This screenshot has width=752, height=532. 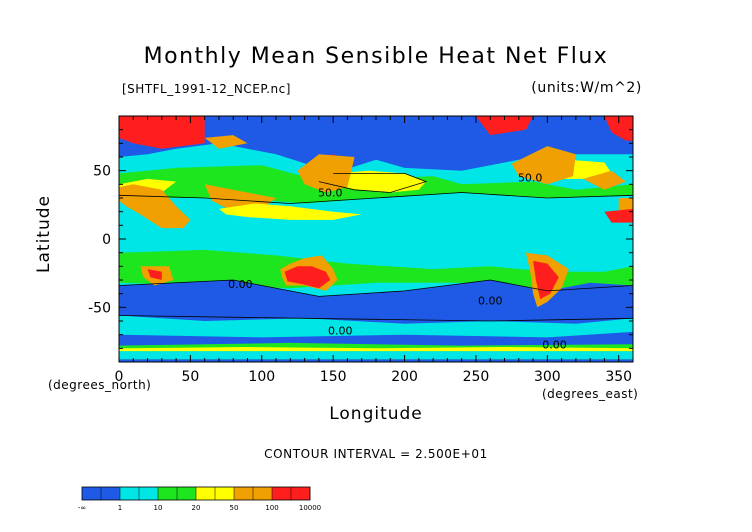 I want to click on colorbar-tick-label: 50, so click(x=234, y=508).